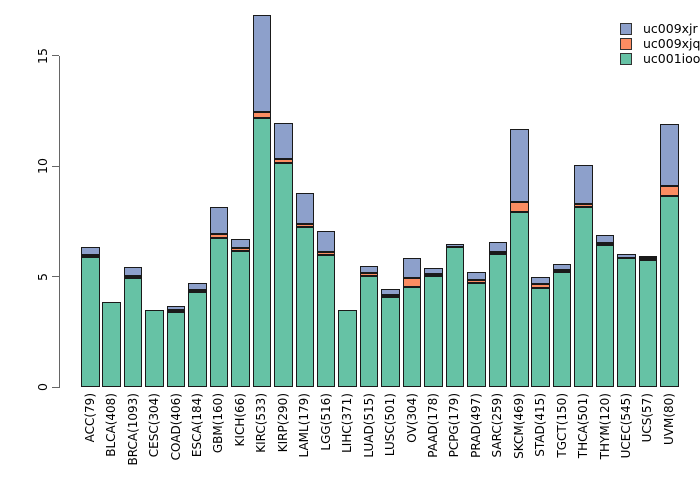  I want to click on legend-label: uc009xjq, so click(671, 43).